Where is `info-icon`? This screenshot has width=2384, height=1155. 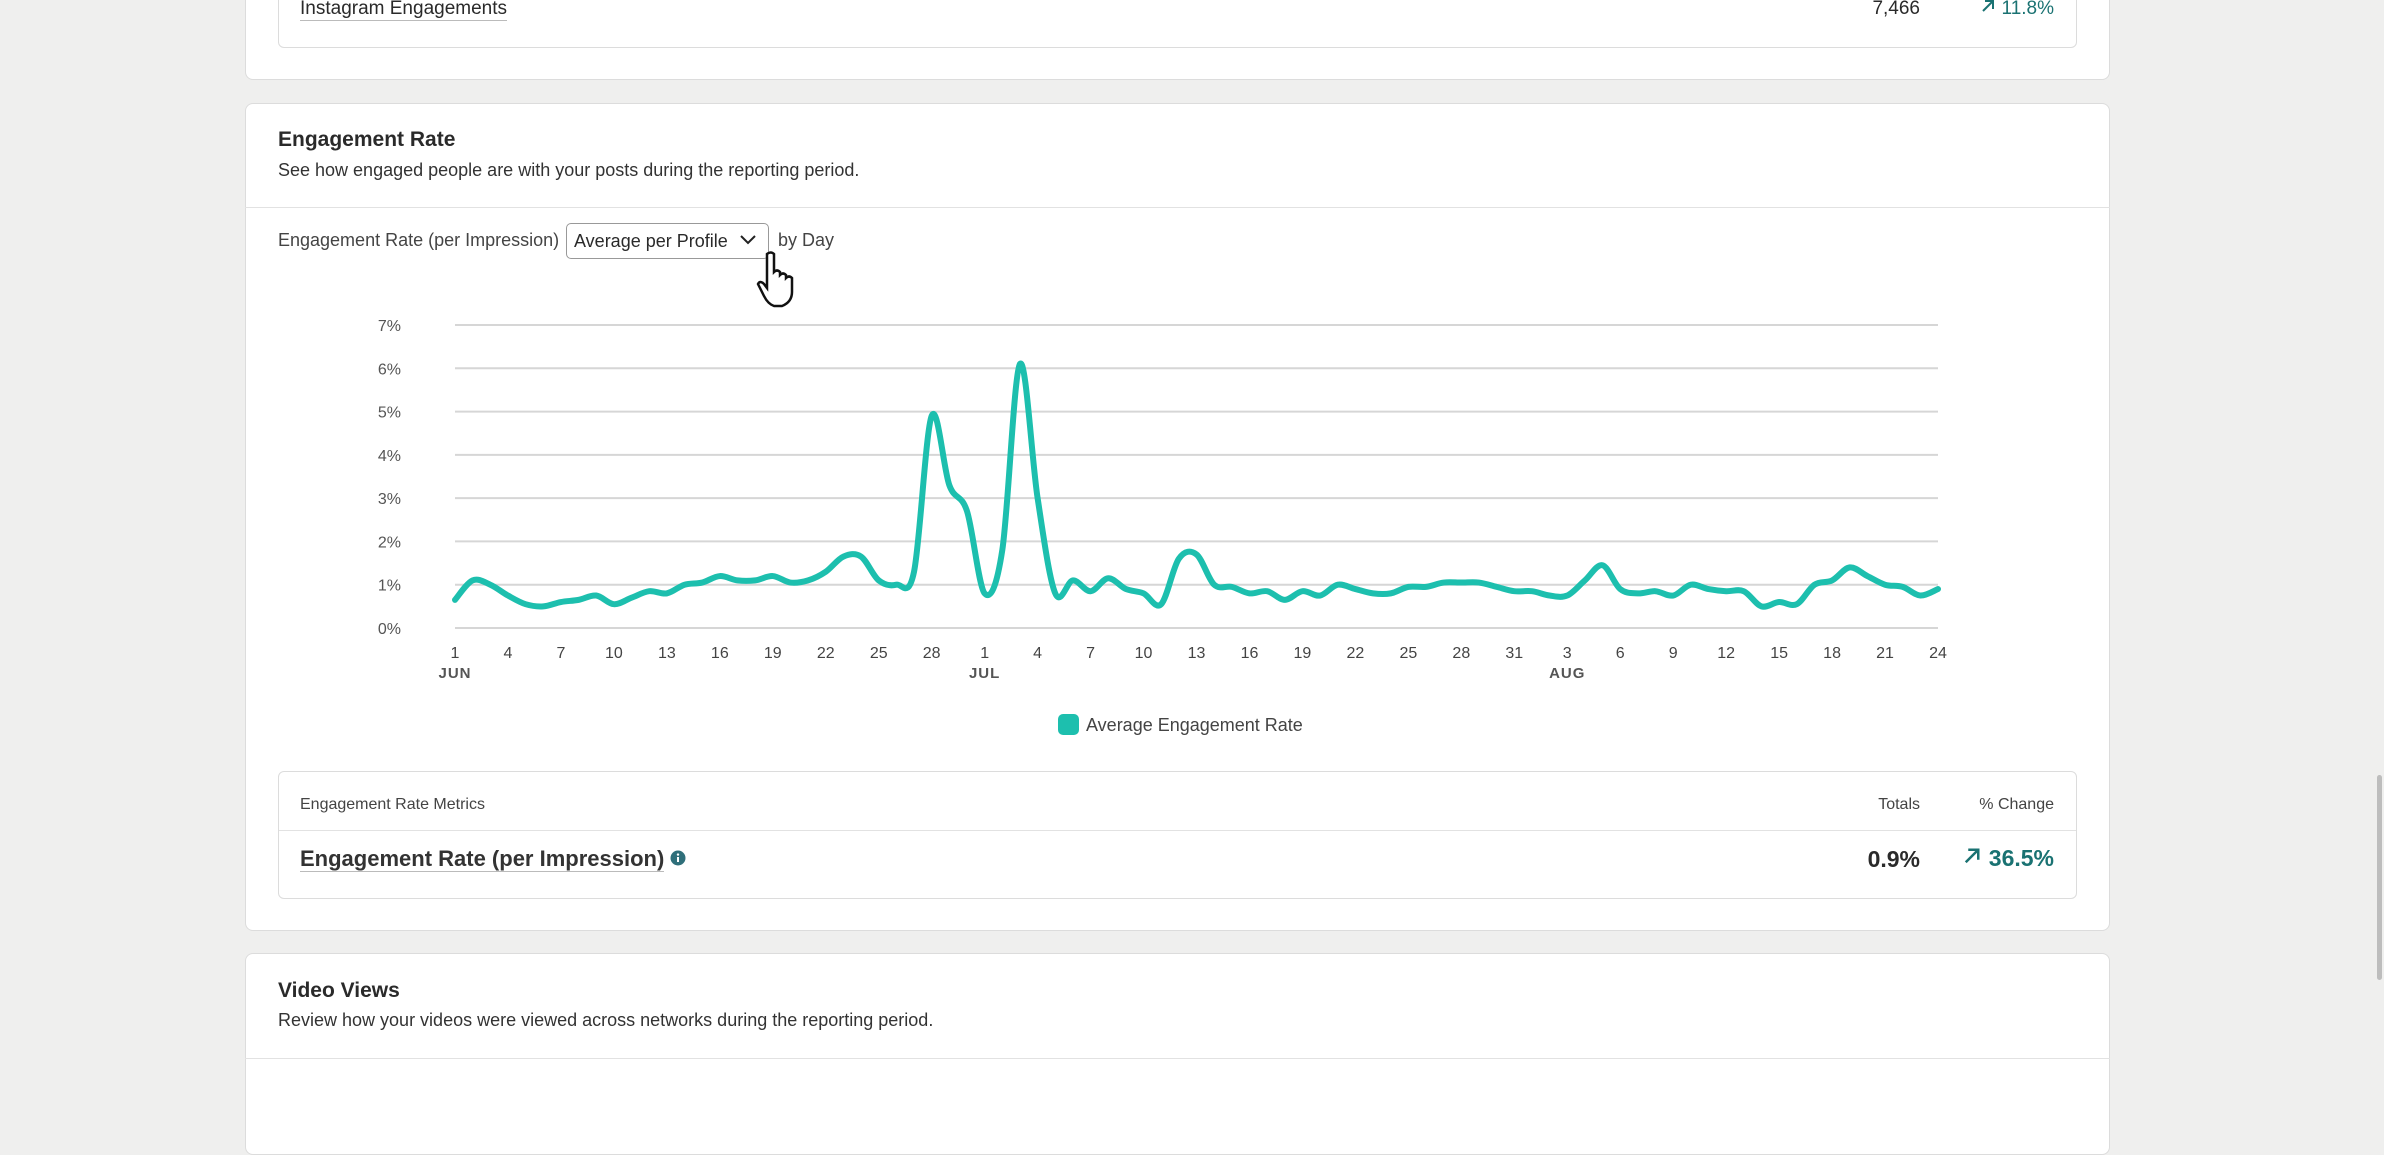
info-icon is located at coordinates (678, 858).